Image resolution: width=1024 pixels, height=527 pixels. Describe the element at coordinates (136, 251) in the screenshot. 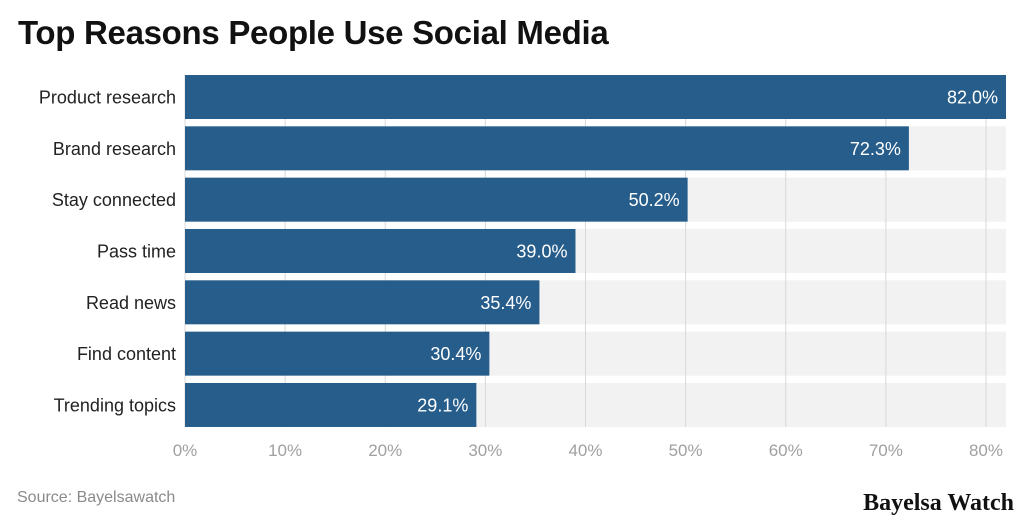

I see `category-label: Pass time` at that location.